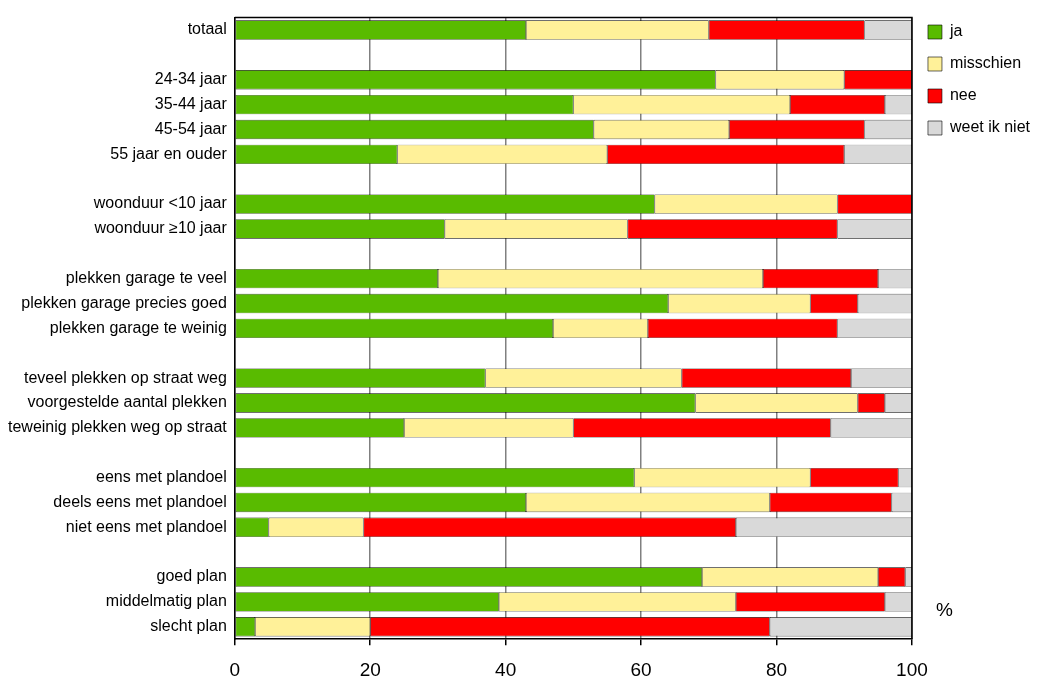 This screenshot has width=1045, height=696. I want to click on y-tick-label: 35-44 jaar, so click(191, 104).